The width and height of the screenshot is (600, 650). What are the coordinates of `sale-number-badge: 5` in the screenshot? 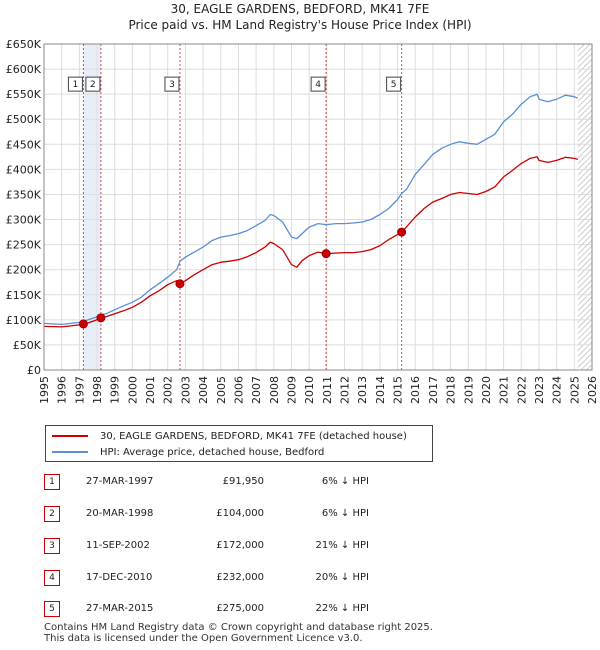 It's located at (52, 609).